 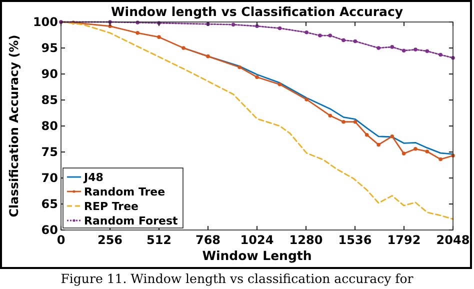 What do you see at coordinates (257, 240) in the screenshot?
I see `x-tick-label: 1024` at bounding box center [257, 240].